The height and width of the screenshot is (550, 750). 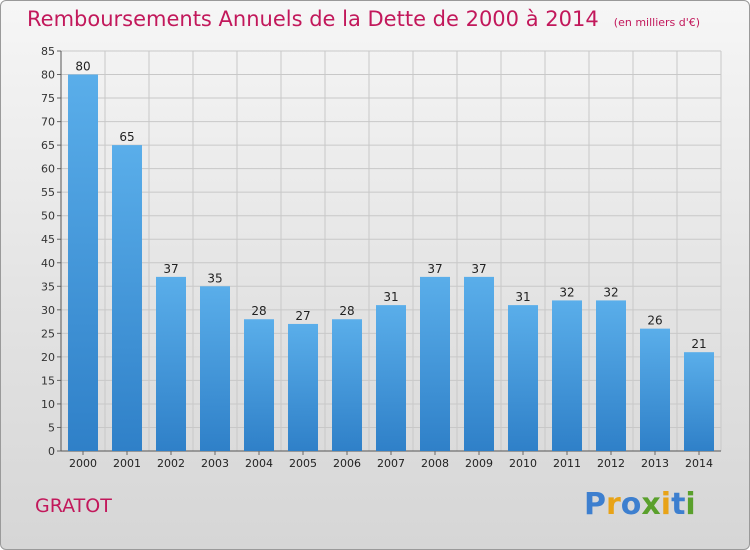 I want to click on proxiti-logo: Proxiti, so click(x=640, y=504).